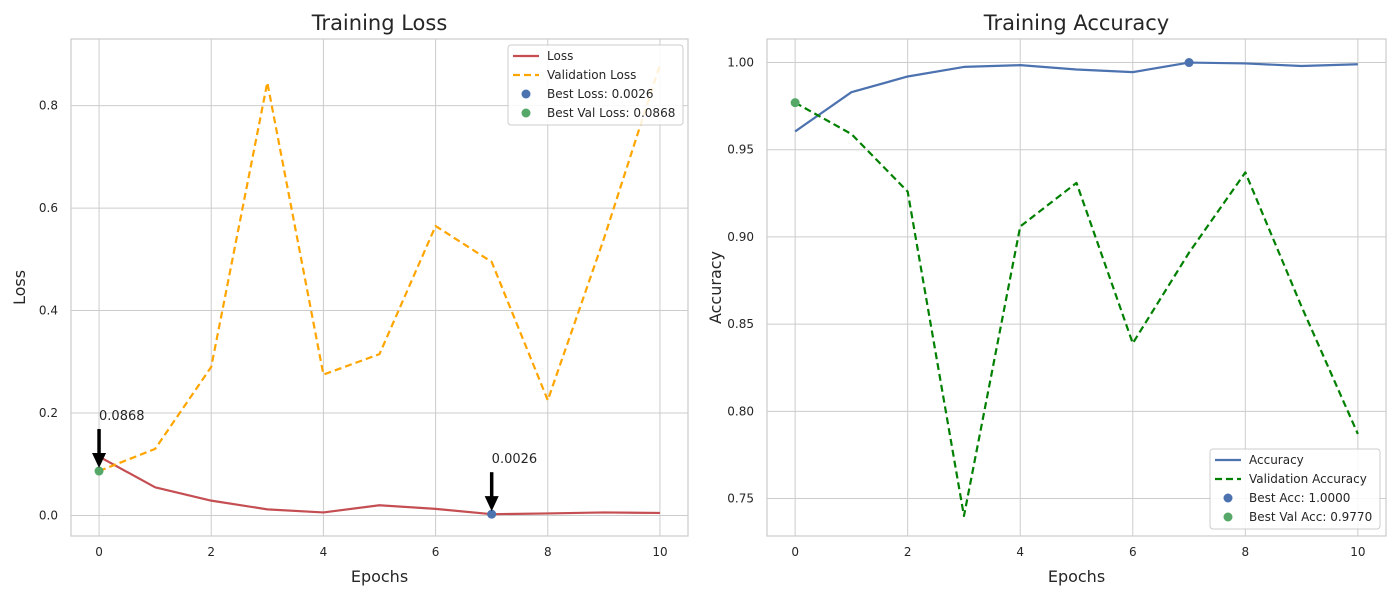 This screenshot has width=1400, height=600. Describe the element at coordinates (48, 516) in the screenshot. I see `y-tick-label: 0.0` at that location.